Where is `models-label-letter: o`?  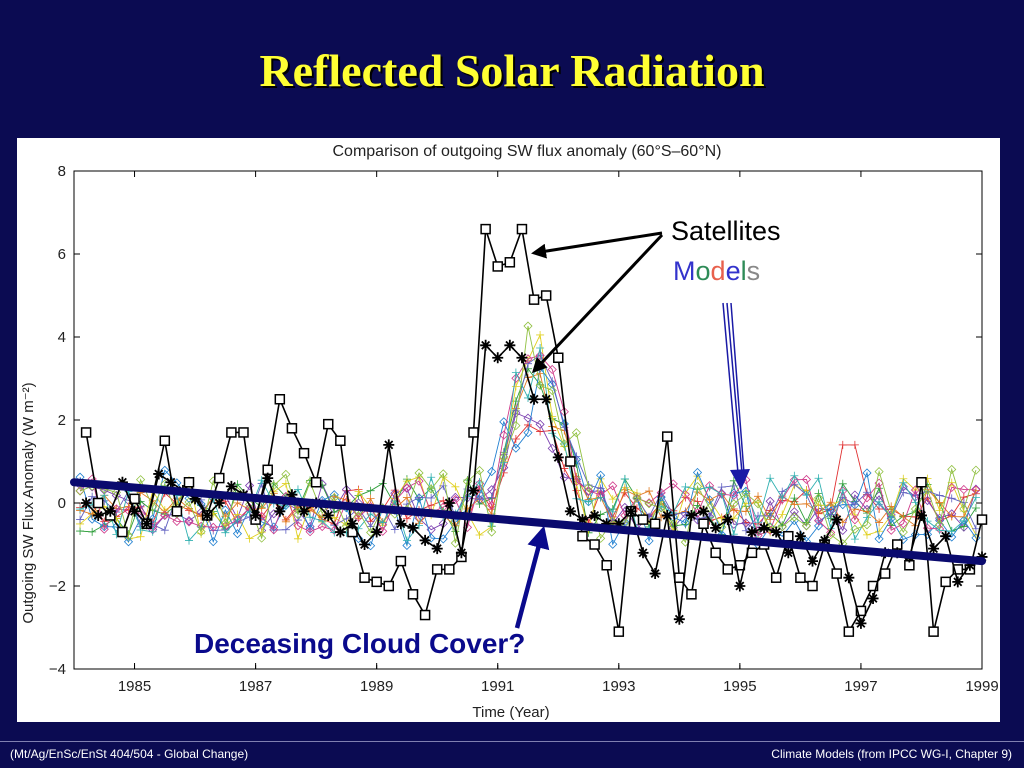
models-label-letter: o is located at coordinates (703, 271).